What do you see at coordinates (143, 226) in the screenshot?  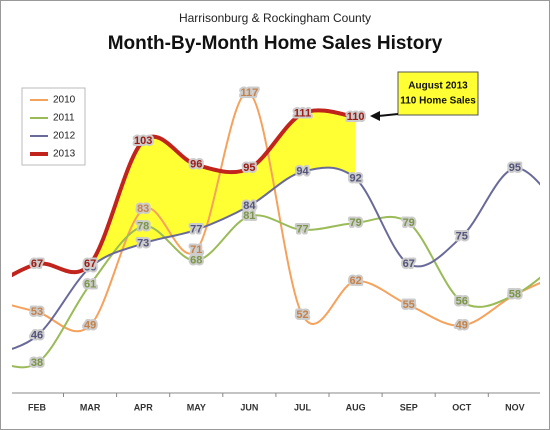 I see `data-label: 78` at bounding box center [143, 226].